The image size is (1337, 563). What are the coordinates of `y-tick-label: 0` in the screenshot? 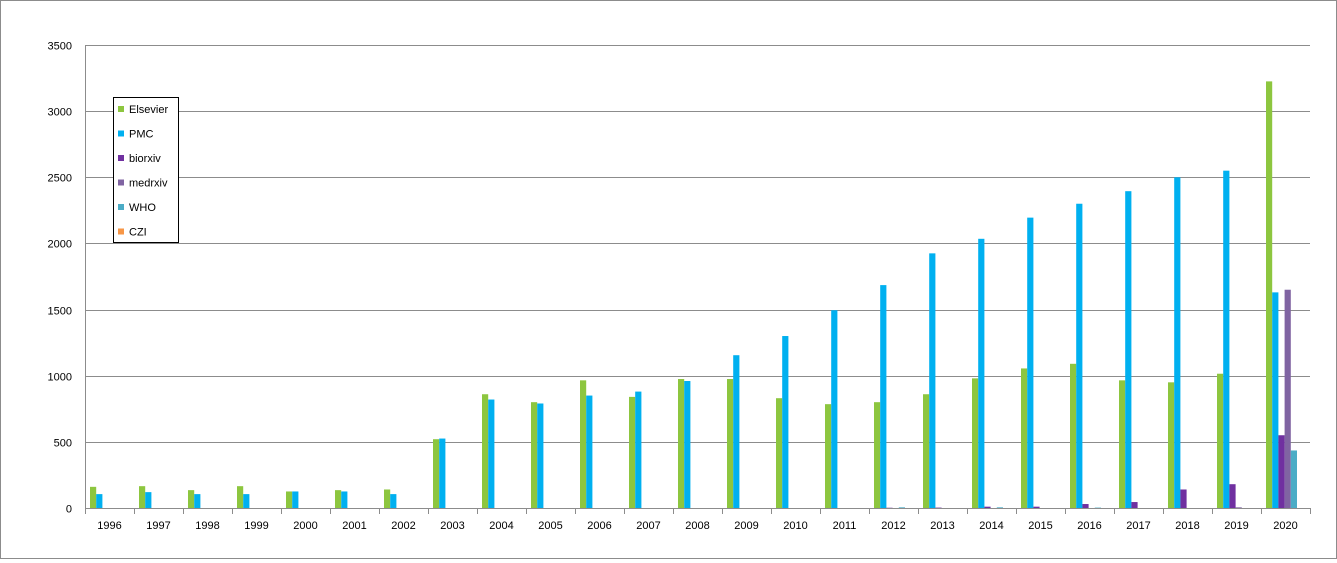 It's located at (69, 510).